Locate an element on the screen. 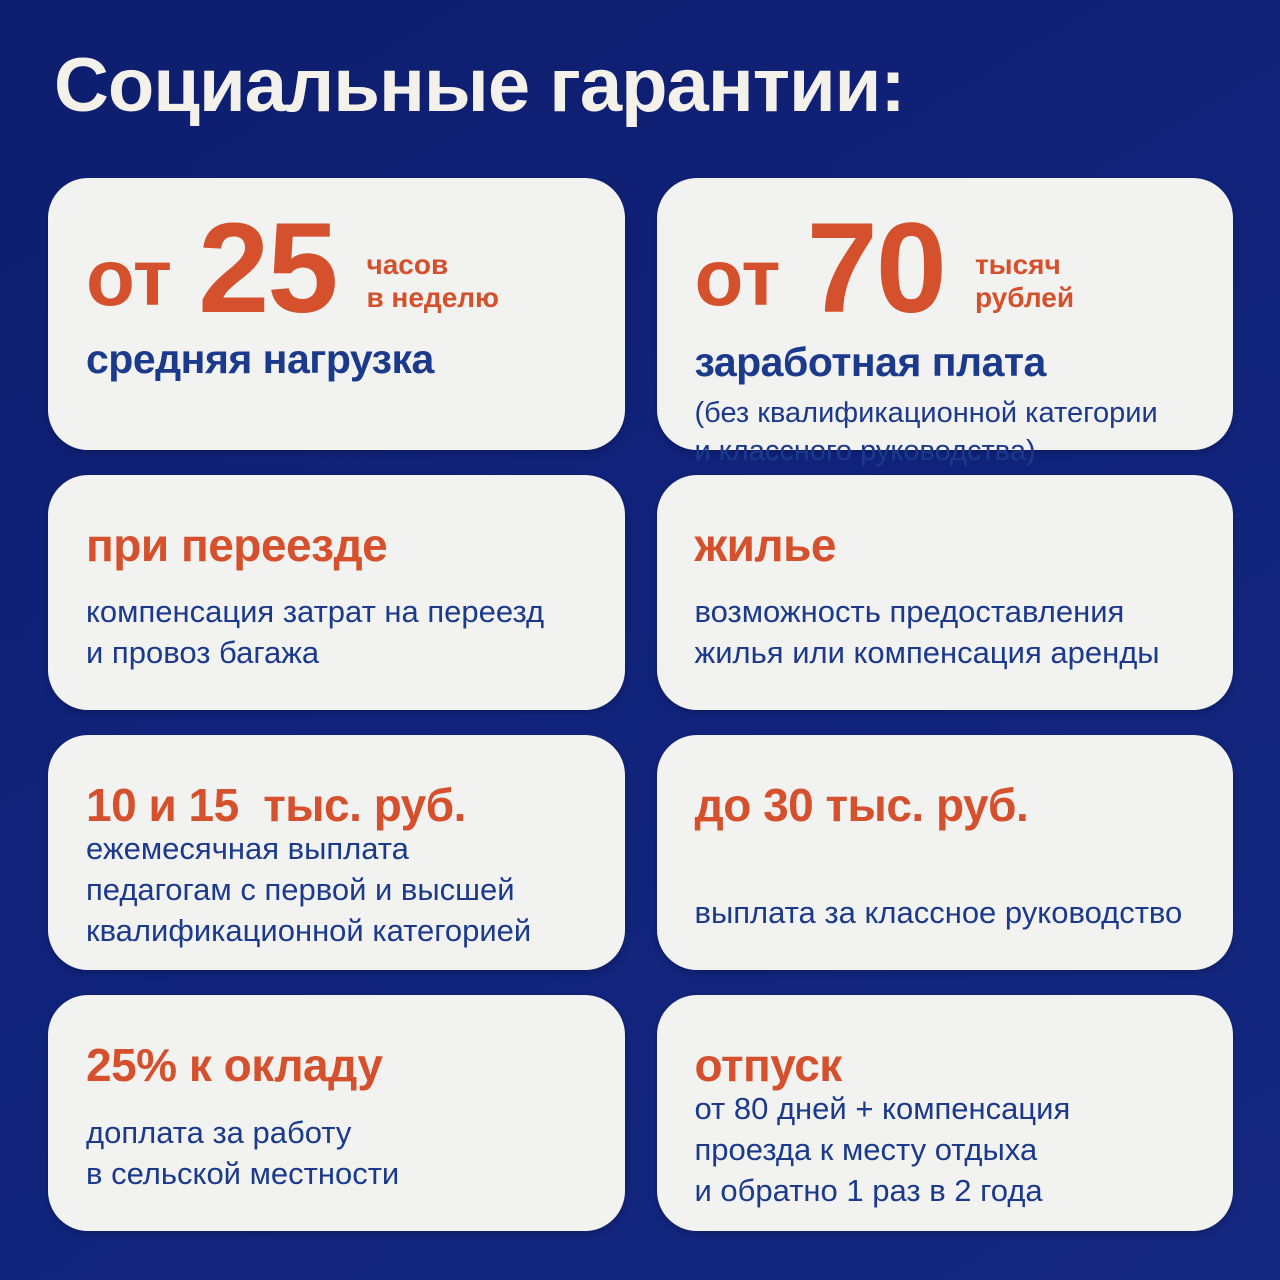 This screenshot has height=1280, width=1280. note-line: и классного руководства) is located at coordinates (865, 451).